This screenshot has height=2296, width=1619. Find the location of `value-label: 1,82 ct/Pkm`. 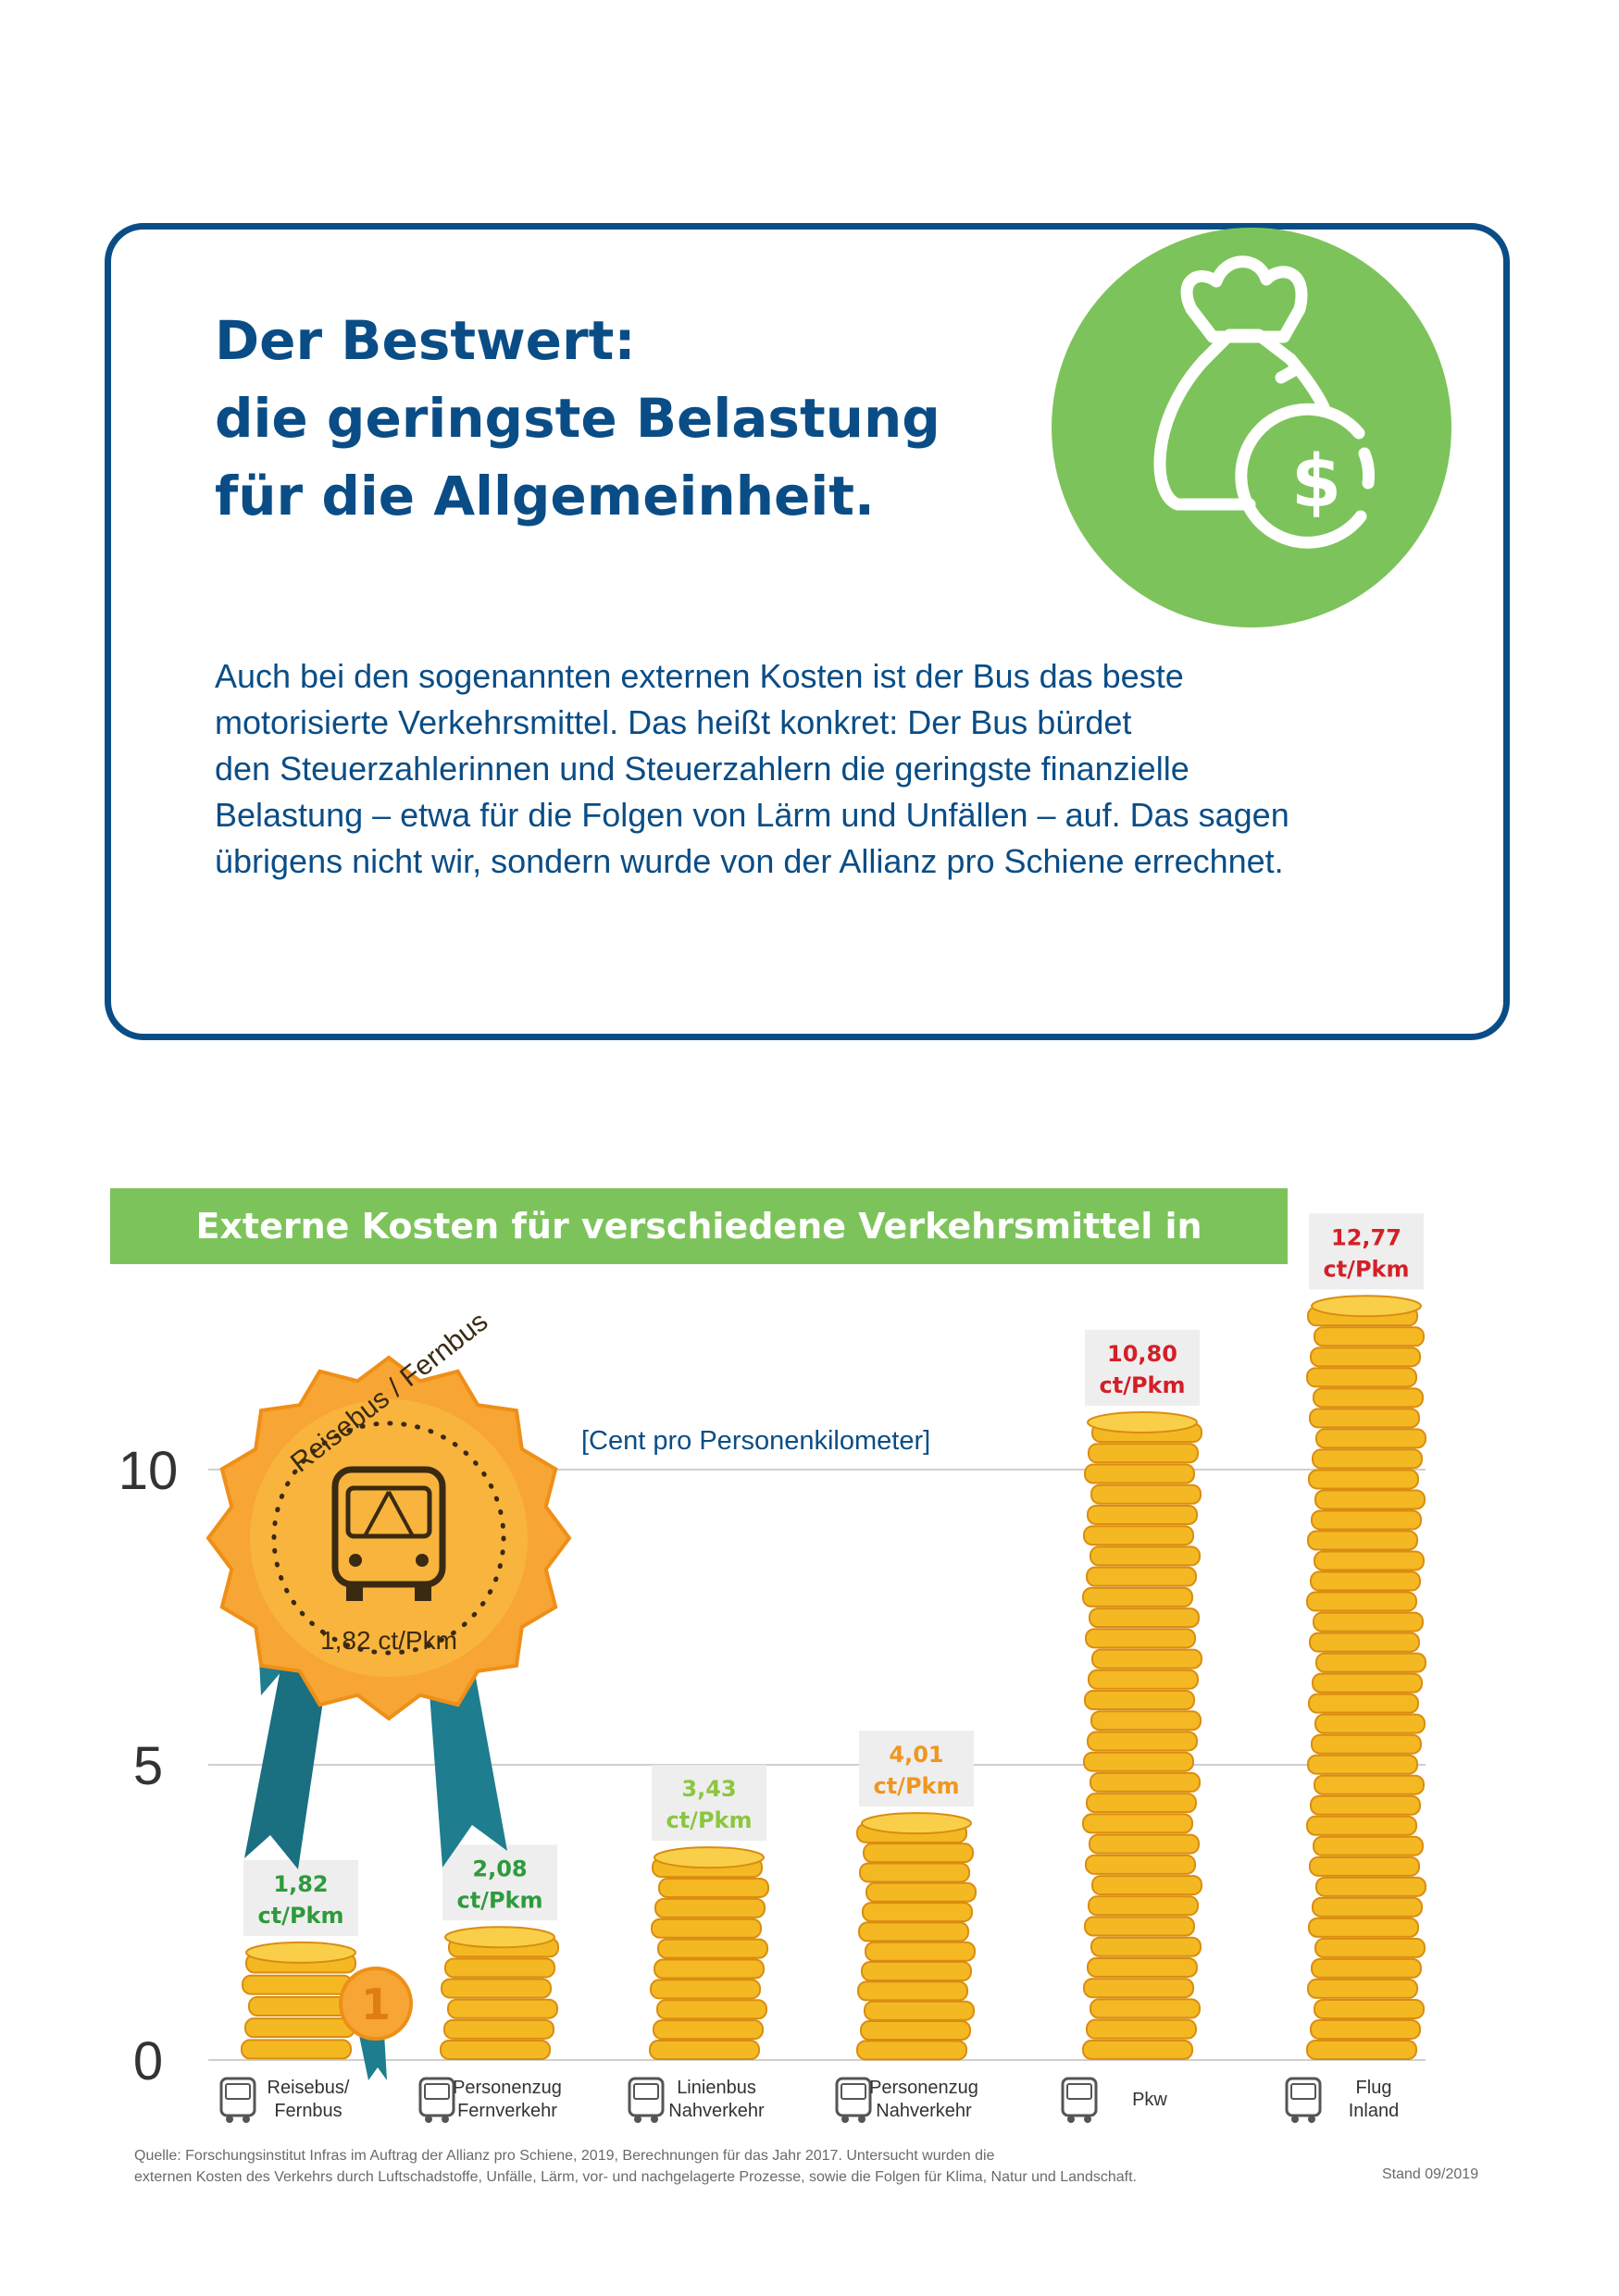

value-label: 1,82 ct/Pkm is located at coordinates (300, 1898).